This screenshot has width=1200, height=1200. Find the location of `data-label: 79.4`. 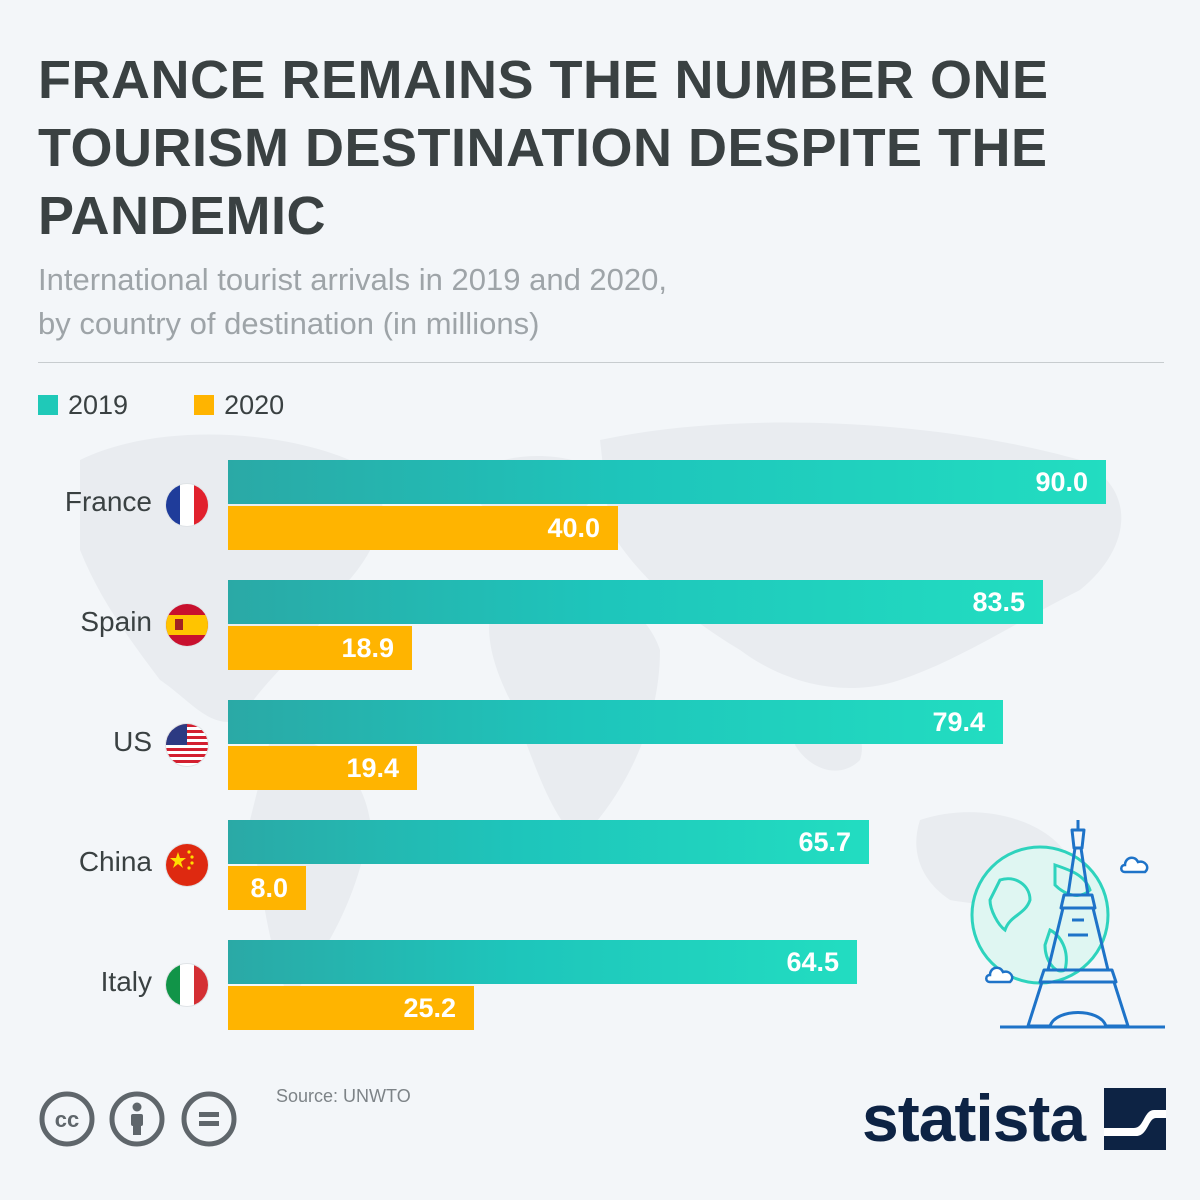

data-label: 79.4 is located at coordinates (958, 721).